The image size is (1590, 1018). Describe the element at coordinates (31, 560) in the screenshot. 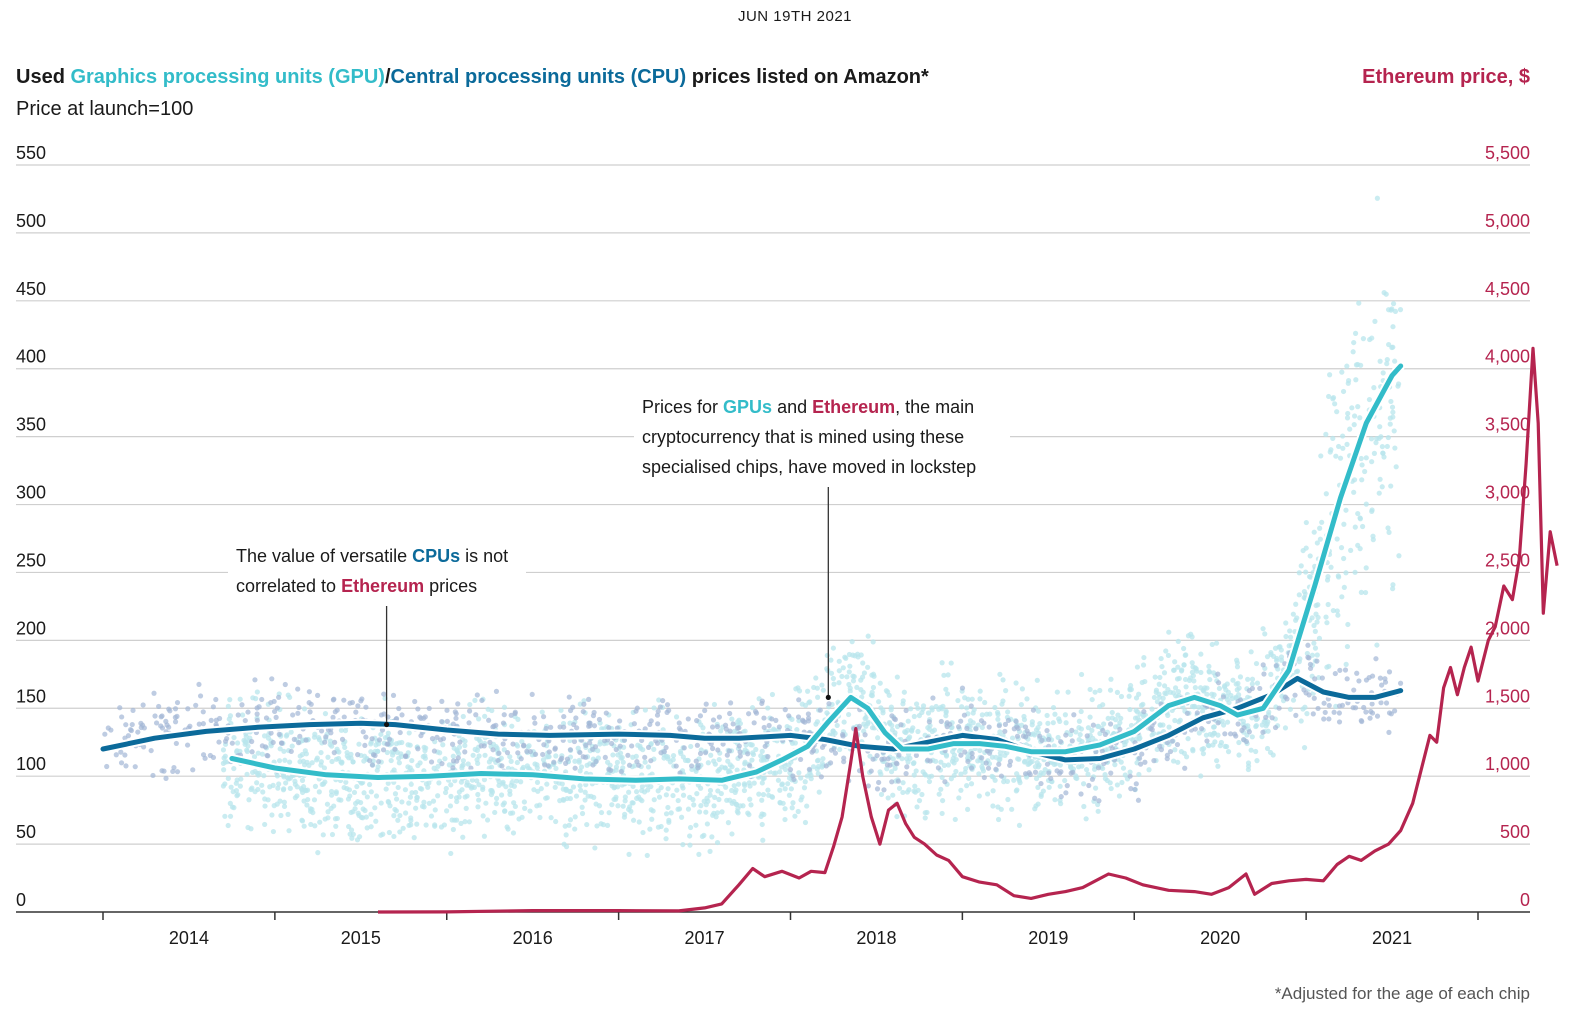

I see `y-left-tick: 250` at that location.